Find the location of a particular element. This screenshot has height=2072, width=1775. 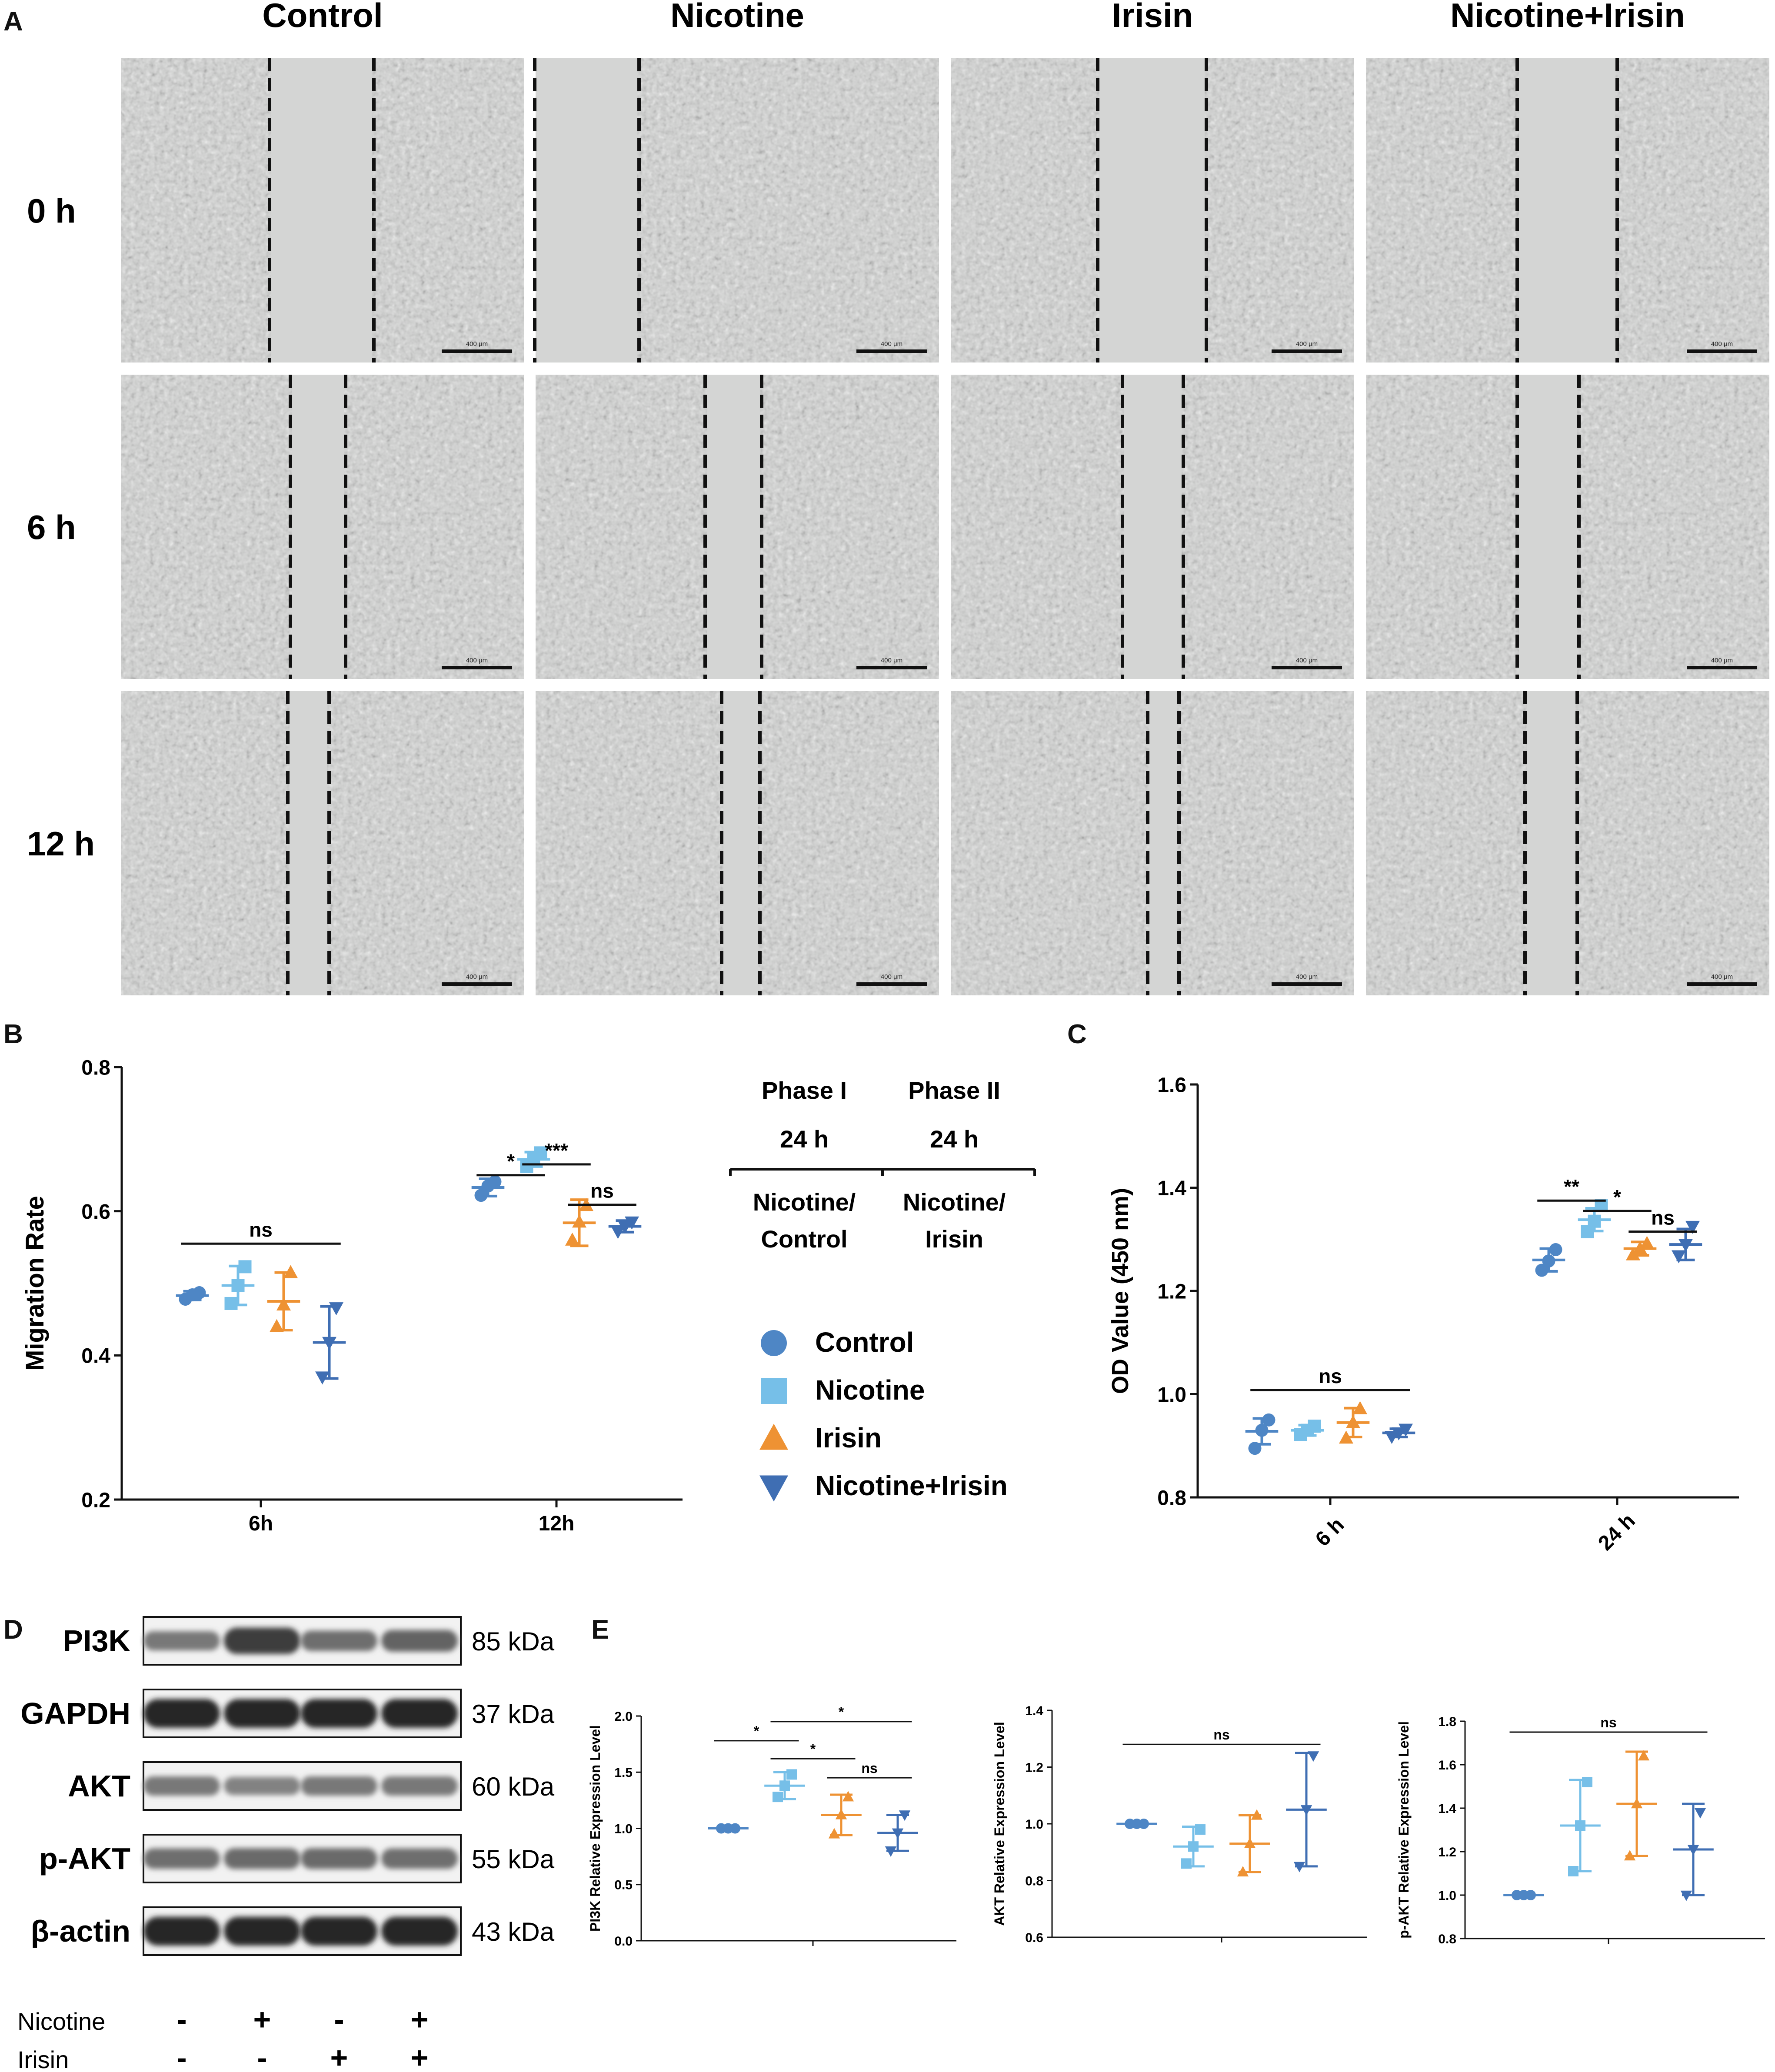

protein-label: PI3K is located at coordinates (96, 1641).